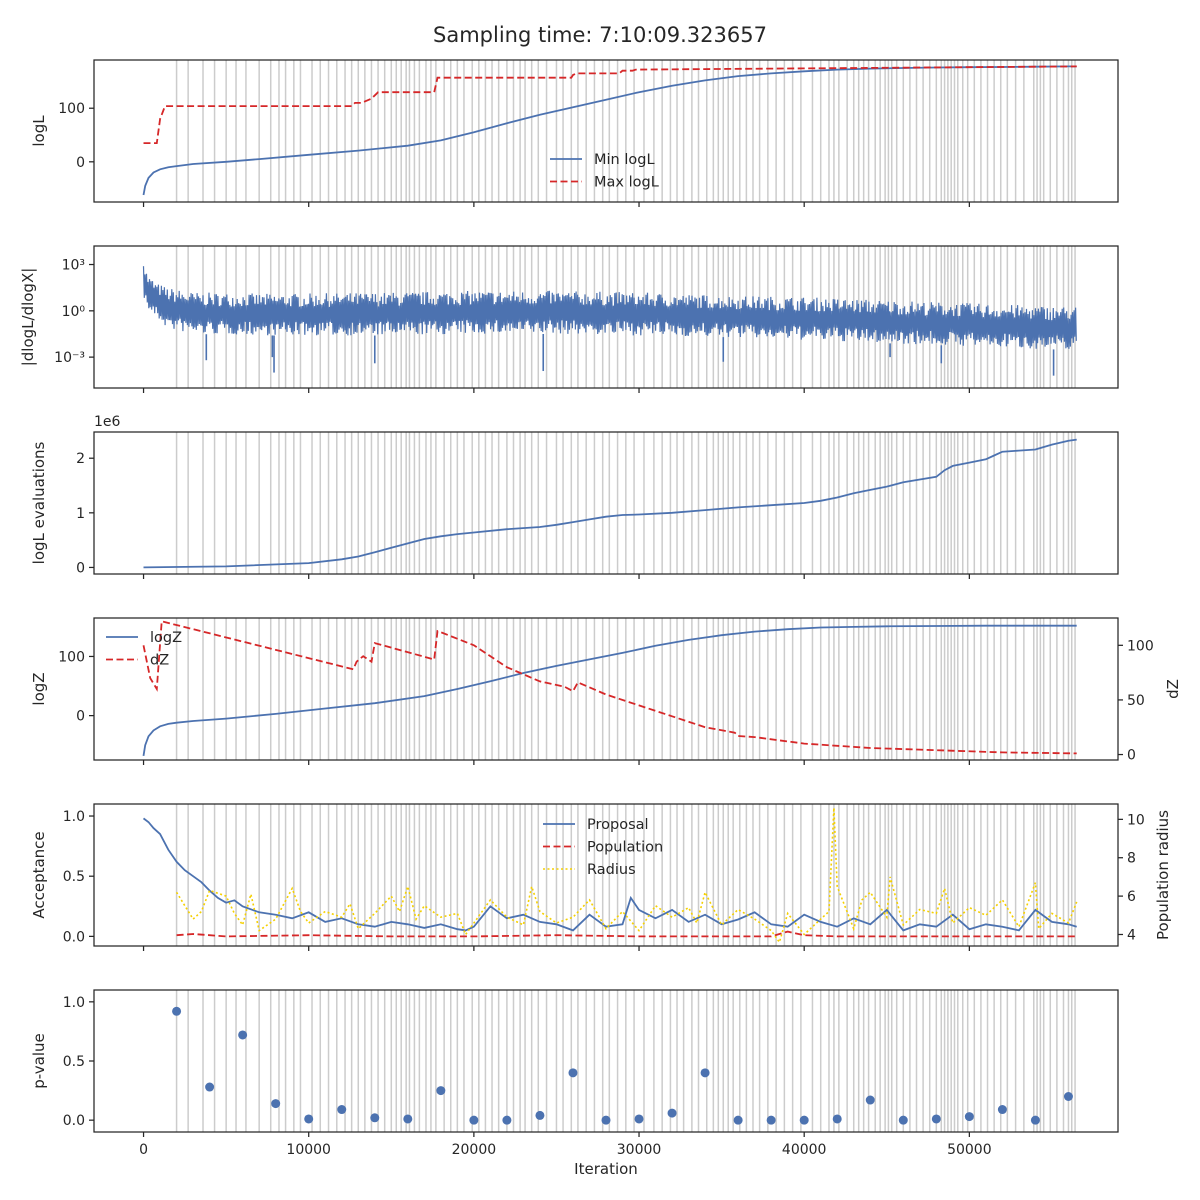  I want to click on y-tick-label: 1, so click(80, 514).